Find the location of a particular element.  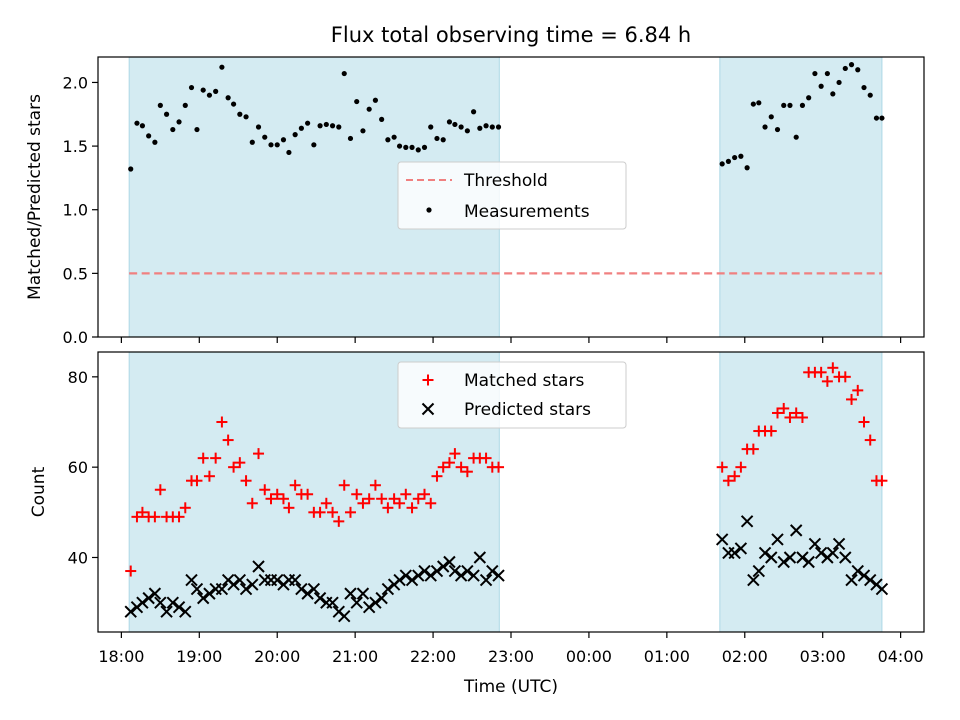

top-y-axis-label: Matched/Predicted stars is located at coordinates (35, 197).